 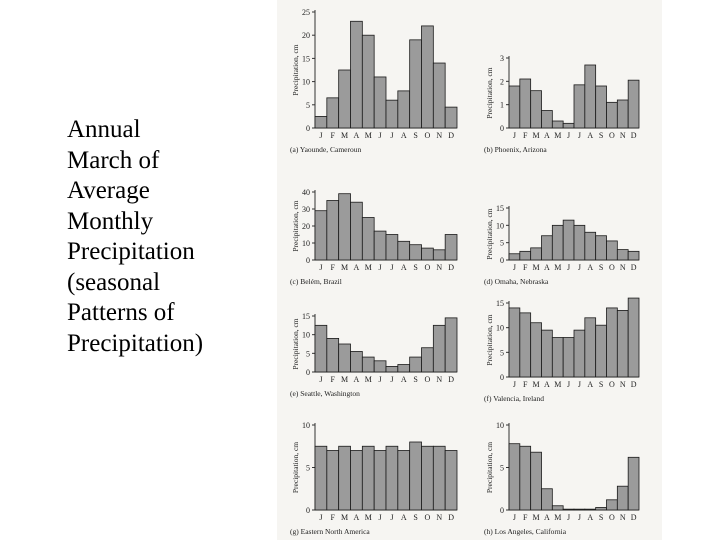 I want to click on y-tick-label: 15, so click(x=500, y=208).